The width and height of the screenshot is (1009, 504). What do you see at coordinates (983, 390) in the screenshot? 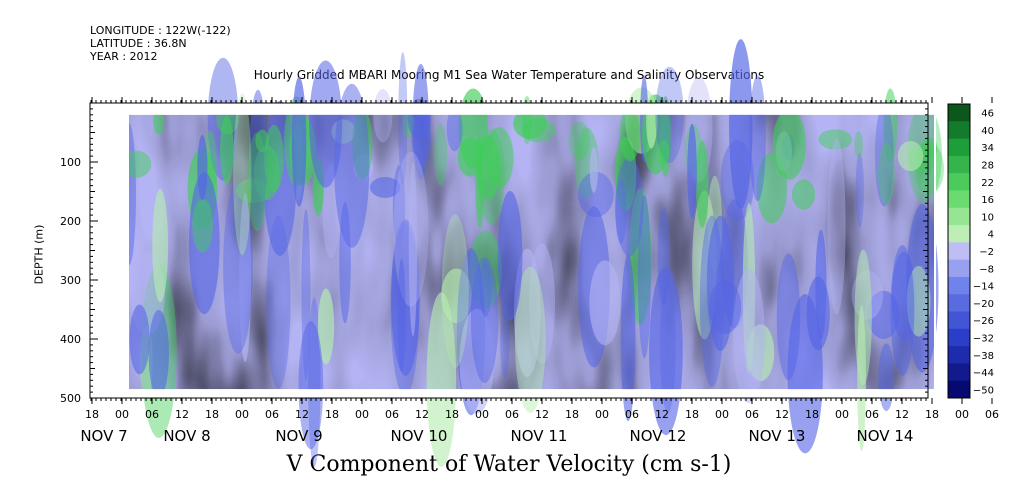
I see `colorbar-label: −50` at bounding box center [983, 390].